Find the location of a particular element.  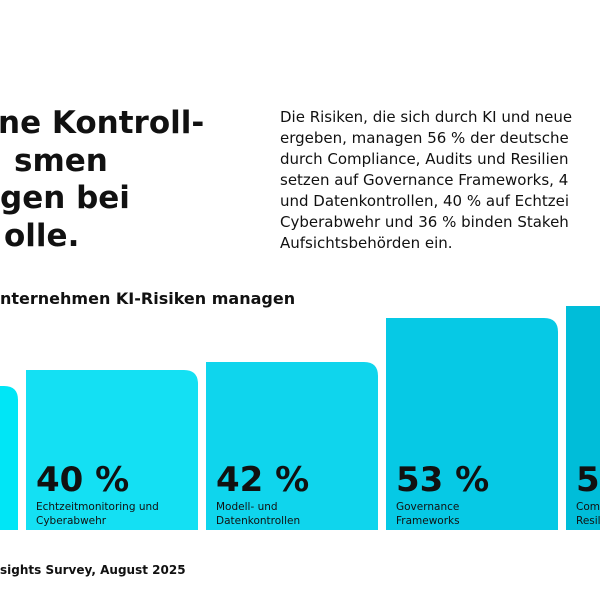

category-label: Datenkontrollen is located at coordinates (258, 521).